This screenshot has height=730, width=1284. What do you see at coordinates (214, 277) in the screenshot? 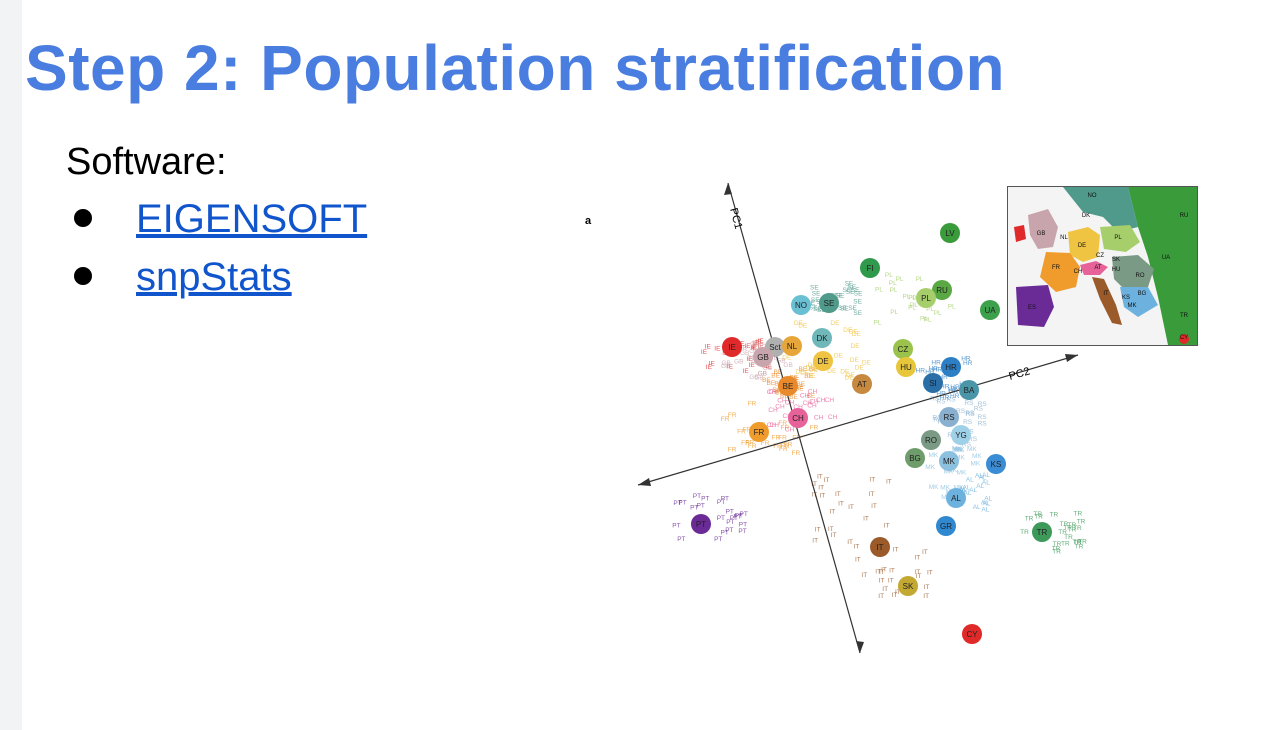
I see `snpstats-link: snpStats` at bounding box center [214, 277].